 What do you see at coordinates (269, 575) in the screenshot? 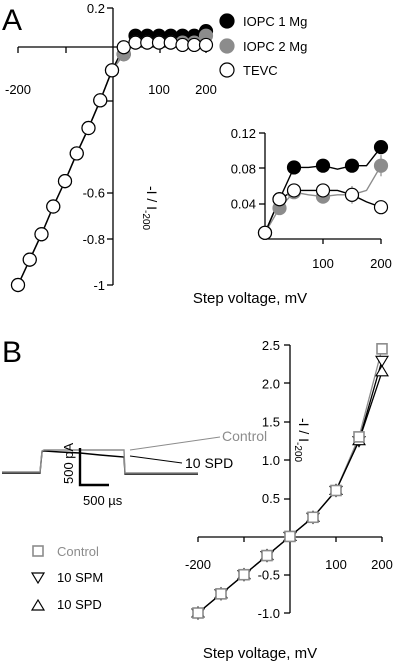
I see `b-y-tick-label: -0.5` at bounding box center [269, 575].